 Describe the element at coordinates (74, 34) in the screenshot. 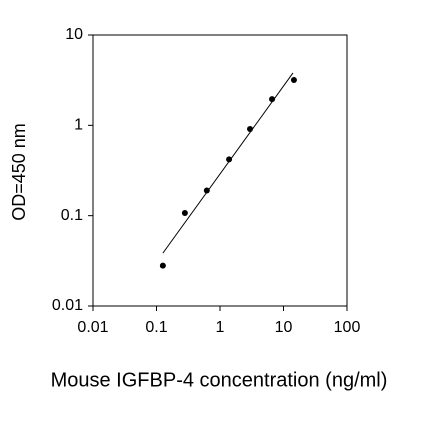

I see `y-tick-label: 10` at that location.